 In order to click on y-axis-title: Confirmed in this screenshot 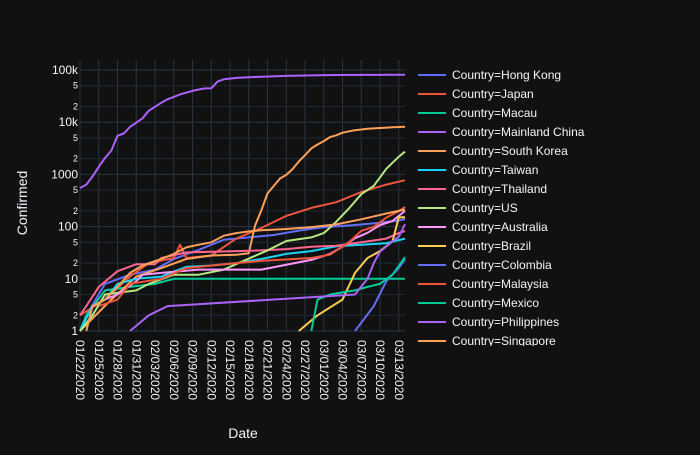, I will do `click(22, 203)`.